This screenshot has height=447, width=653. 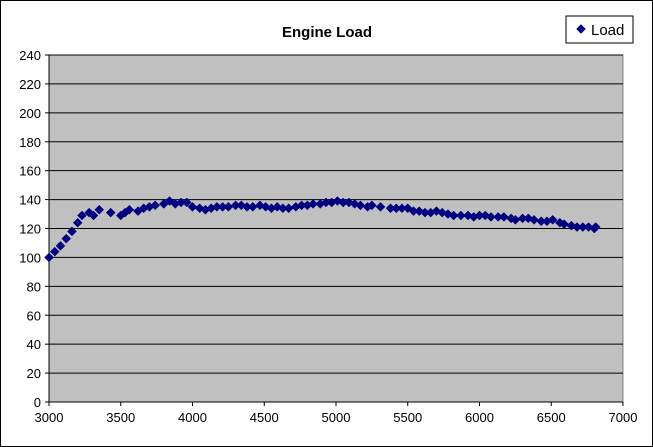 What do you see at coordinates (30, 55) in the screenshot?
I see `y-tick-label-240: 240` at bounding box center [30, 55].